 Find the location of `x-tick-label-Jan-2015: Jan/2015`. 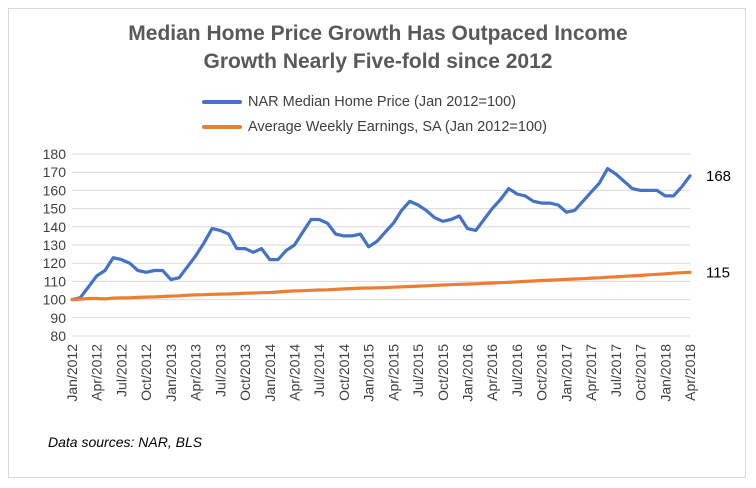

x-tick-label-Jan-2015: Jan/2015 is located at coordinates (369, 373).